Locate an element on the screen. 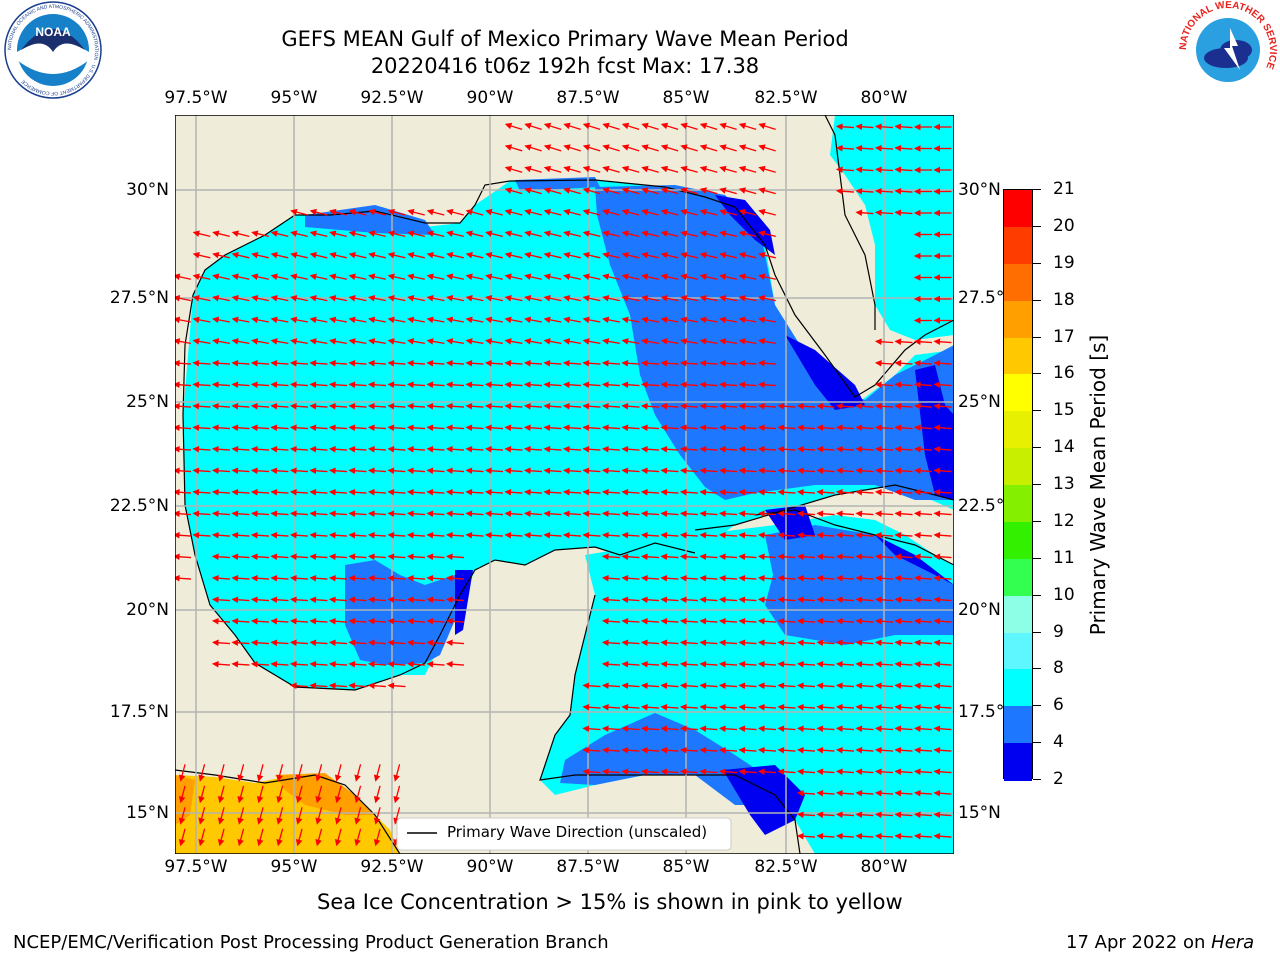 The width and height of the screenshot is (1280, 960). colorbar-tick-label: 18 is located at coordinates (1064, 299).